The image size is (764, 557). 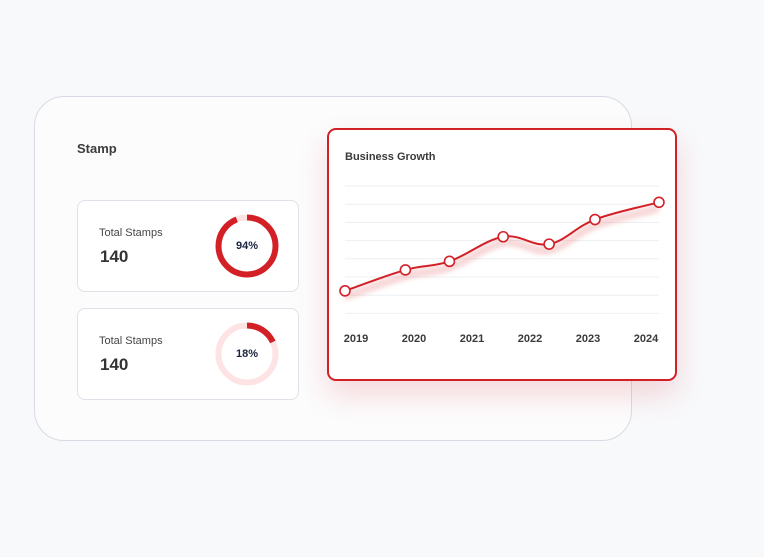 What do you see at coordinates (414, 339) in the screenshot?
I see `x-tick-label: 2020` at bounding box center [414, 339].